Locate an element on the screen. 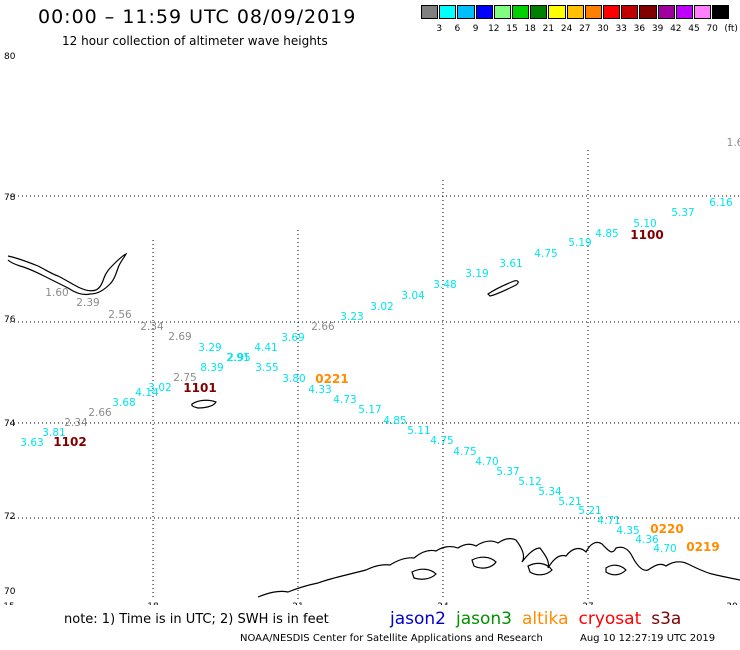 The width and height of the screenshot is (740, 650). lat-label: 72 is located at coordinates (9, 517).